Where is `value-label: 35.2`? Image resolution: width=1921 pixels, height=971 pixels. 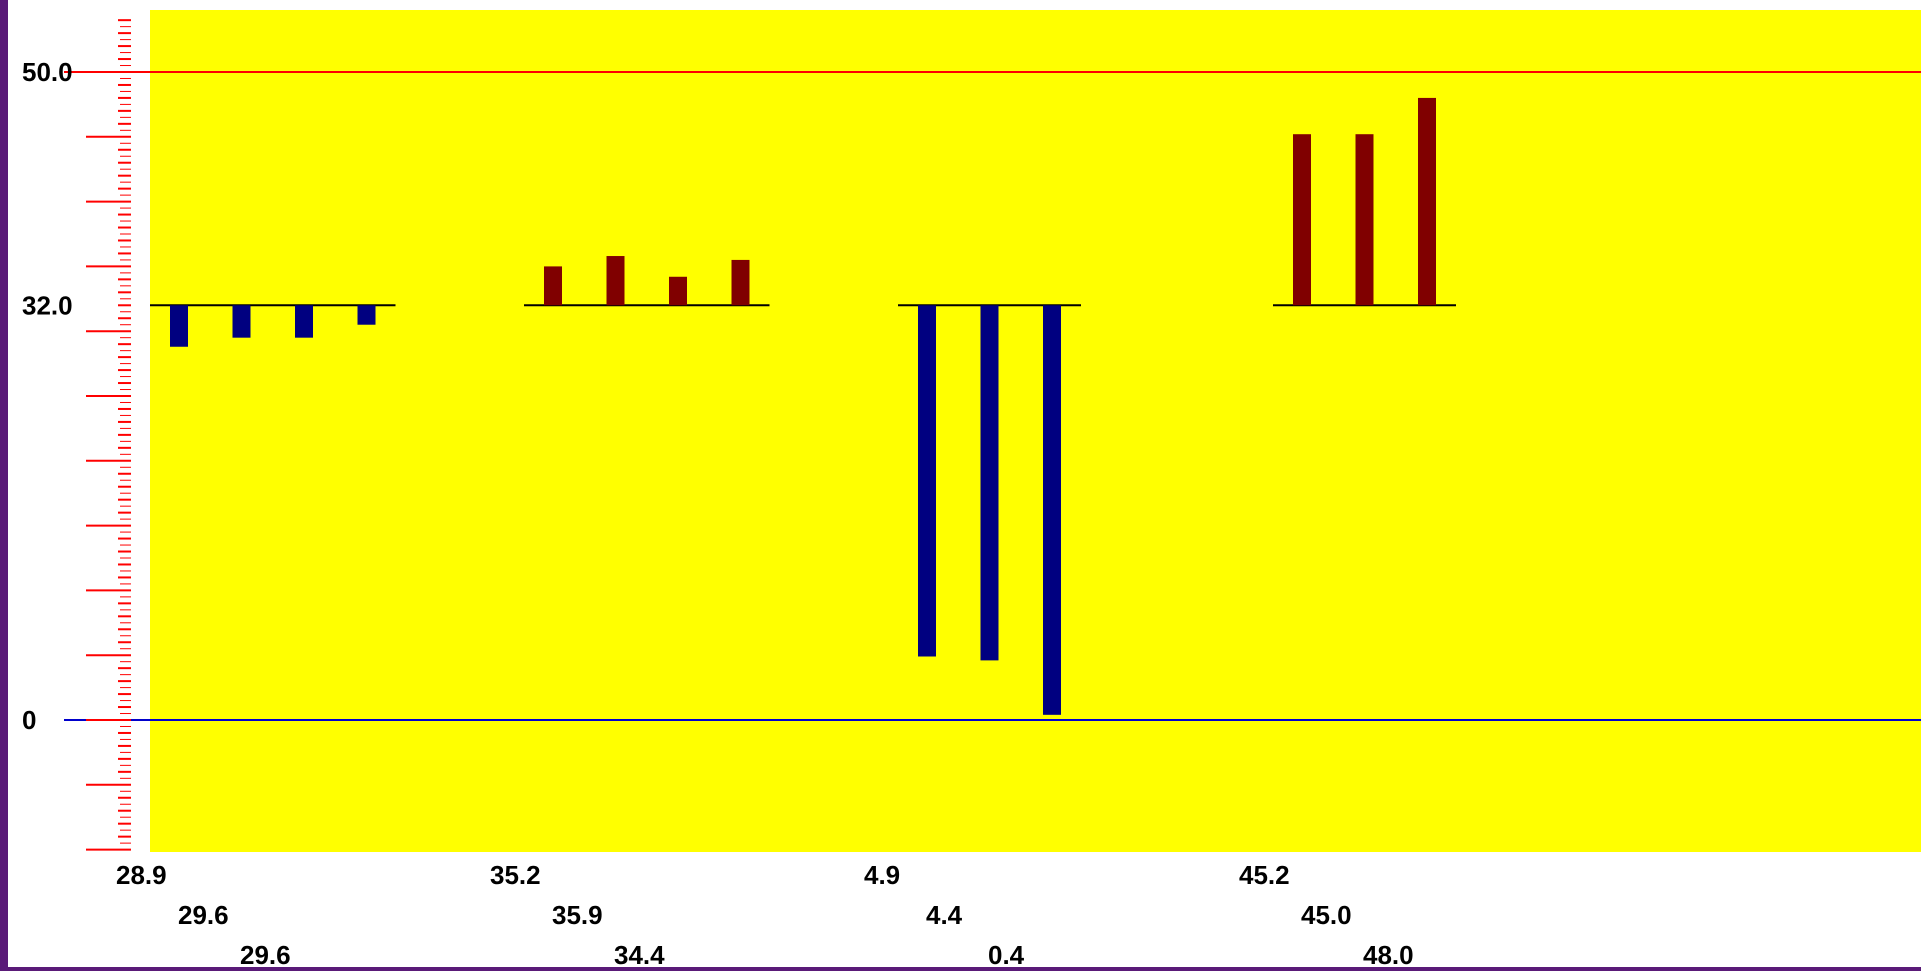
value-label: 35.2 is located at coordinates (515, 875).